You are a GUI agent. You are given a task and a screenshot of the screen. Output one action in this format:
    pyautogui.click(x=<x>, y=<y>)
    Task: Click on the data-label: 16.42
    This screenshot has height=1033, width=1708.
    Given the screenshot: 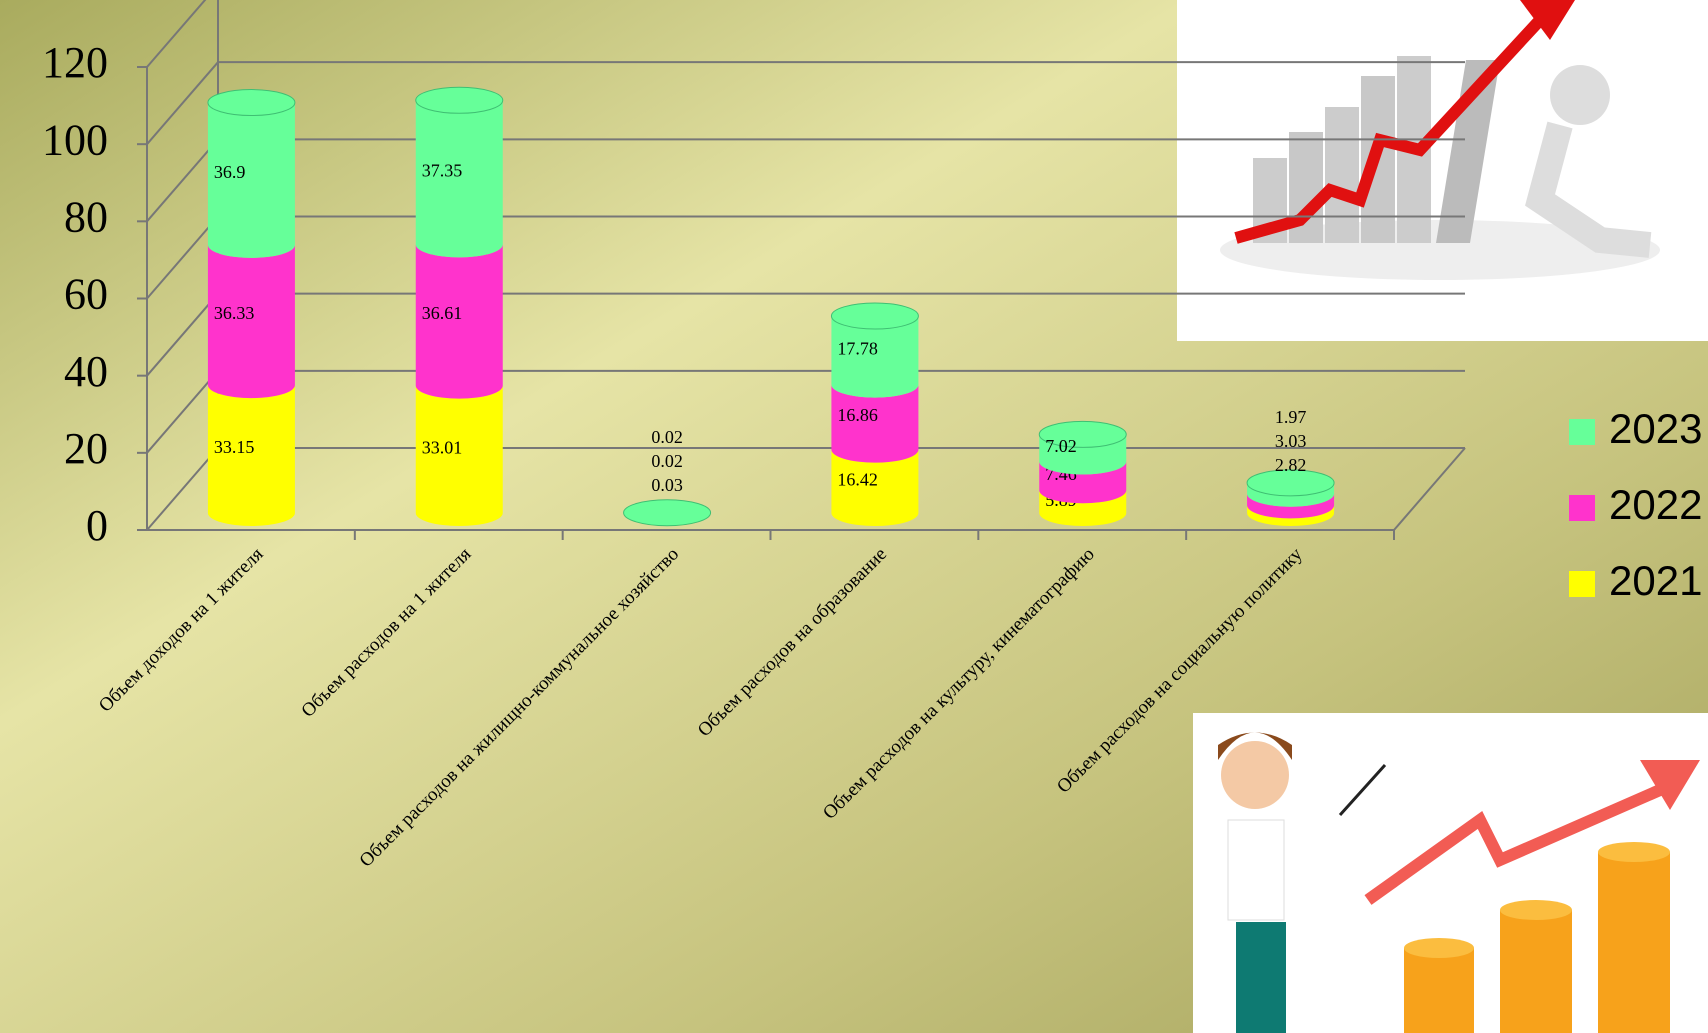 What is the action you would take?
    pyautogui.click(x=857, y=479)
    